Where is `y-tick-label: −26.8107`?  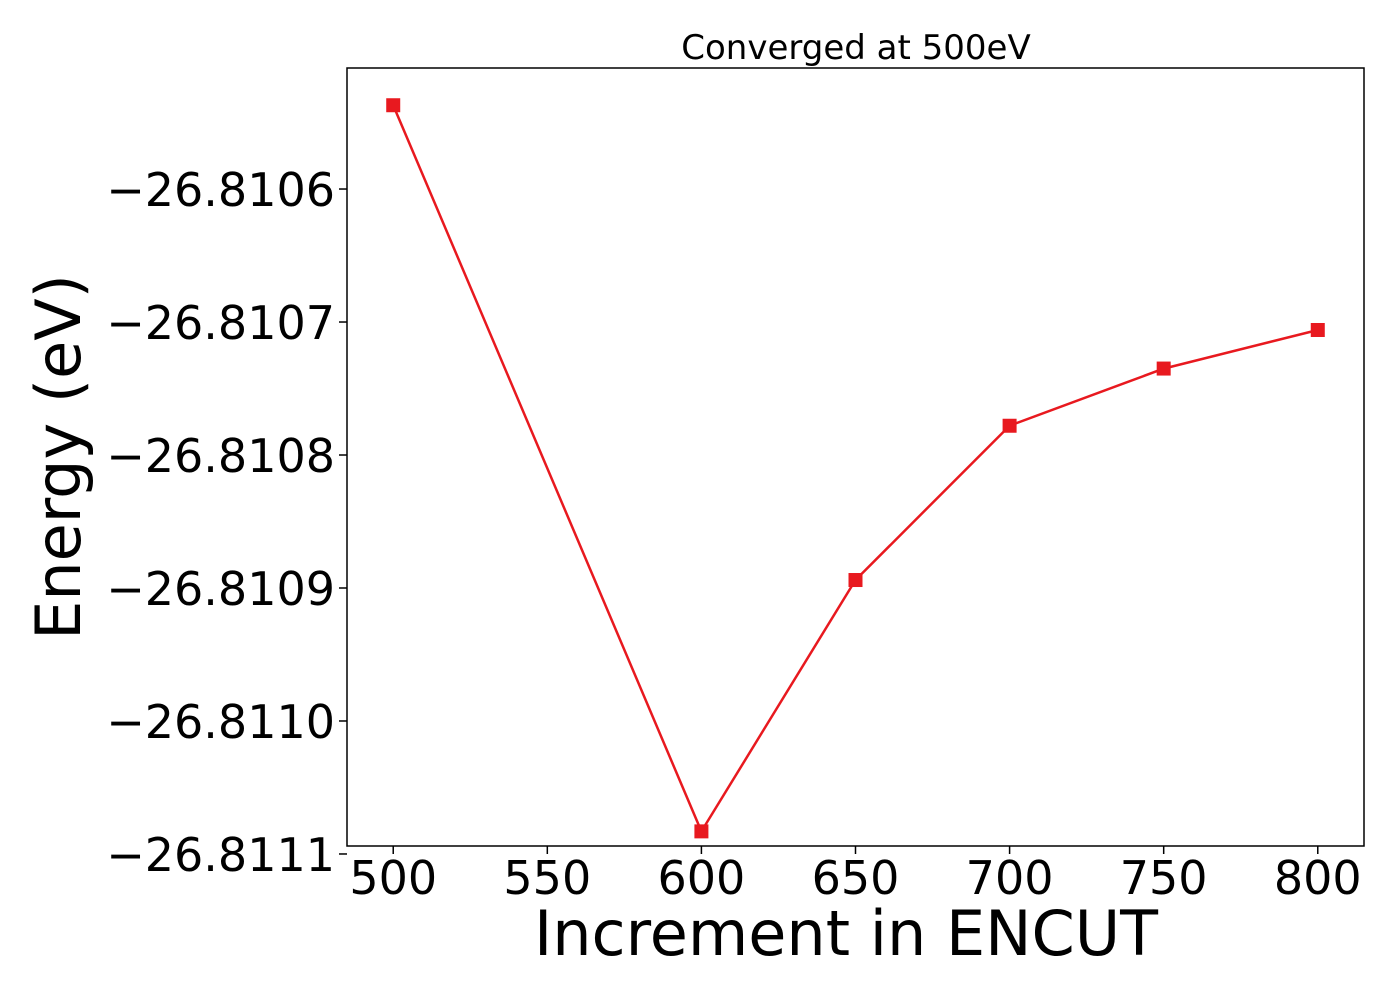 y-tick-label: −26.8107 is located at coordinates (220, 323).